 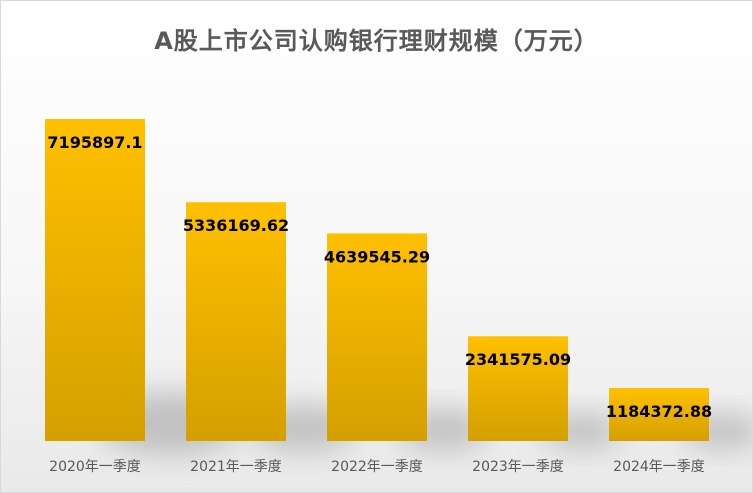 I want to click on data-label-5: 1184372.88, so click(x=659, y=411).